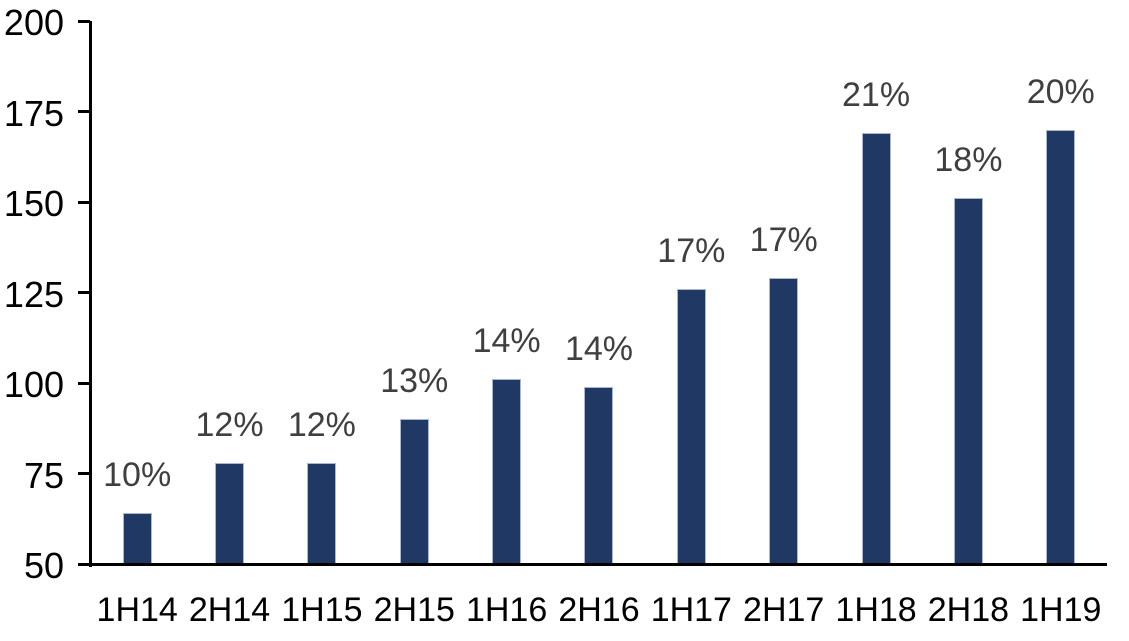 The height and width of the screenshot is (641, 1129). What do you see at coordinates (43, 475) in the screenshot?
I see `y-tick-label: 75` at bounding box center [43, 475].